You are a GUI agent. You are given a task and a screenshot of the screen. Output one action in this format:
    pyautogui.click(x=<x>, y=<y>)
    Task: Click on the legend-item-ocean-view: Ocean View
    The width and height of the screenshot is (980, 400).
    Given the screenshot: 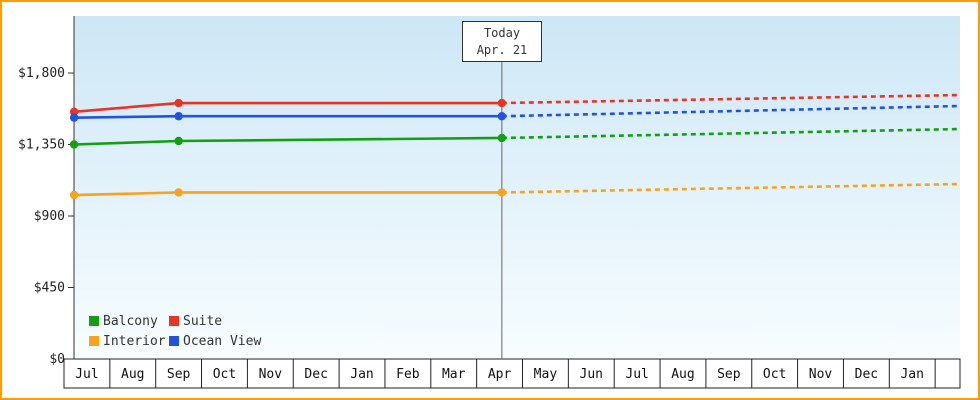 What is the action you would take?
    pyautogui.click(x=215, y=341)
    